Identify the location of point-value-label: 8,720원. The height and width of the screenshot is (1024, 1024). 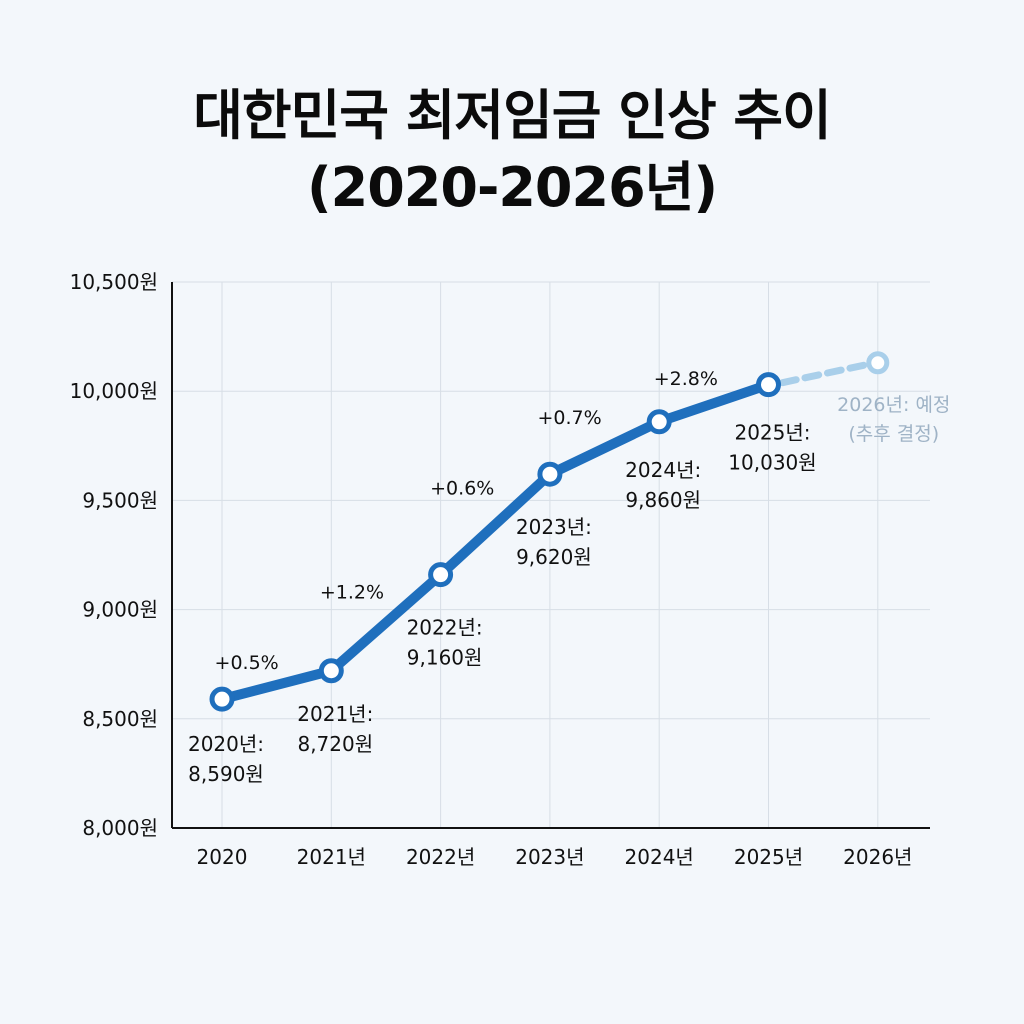
(335, 744).